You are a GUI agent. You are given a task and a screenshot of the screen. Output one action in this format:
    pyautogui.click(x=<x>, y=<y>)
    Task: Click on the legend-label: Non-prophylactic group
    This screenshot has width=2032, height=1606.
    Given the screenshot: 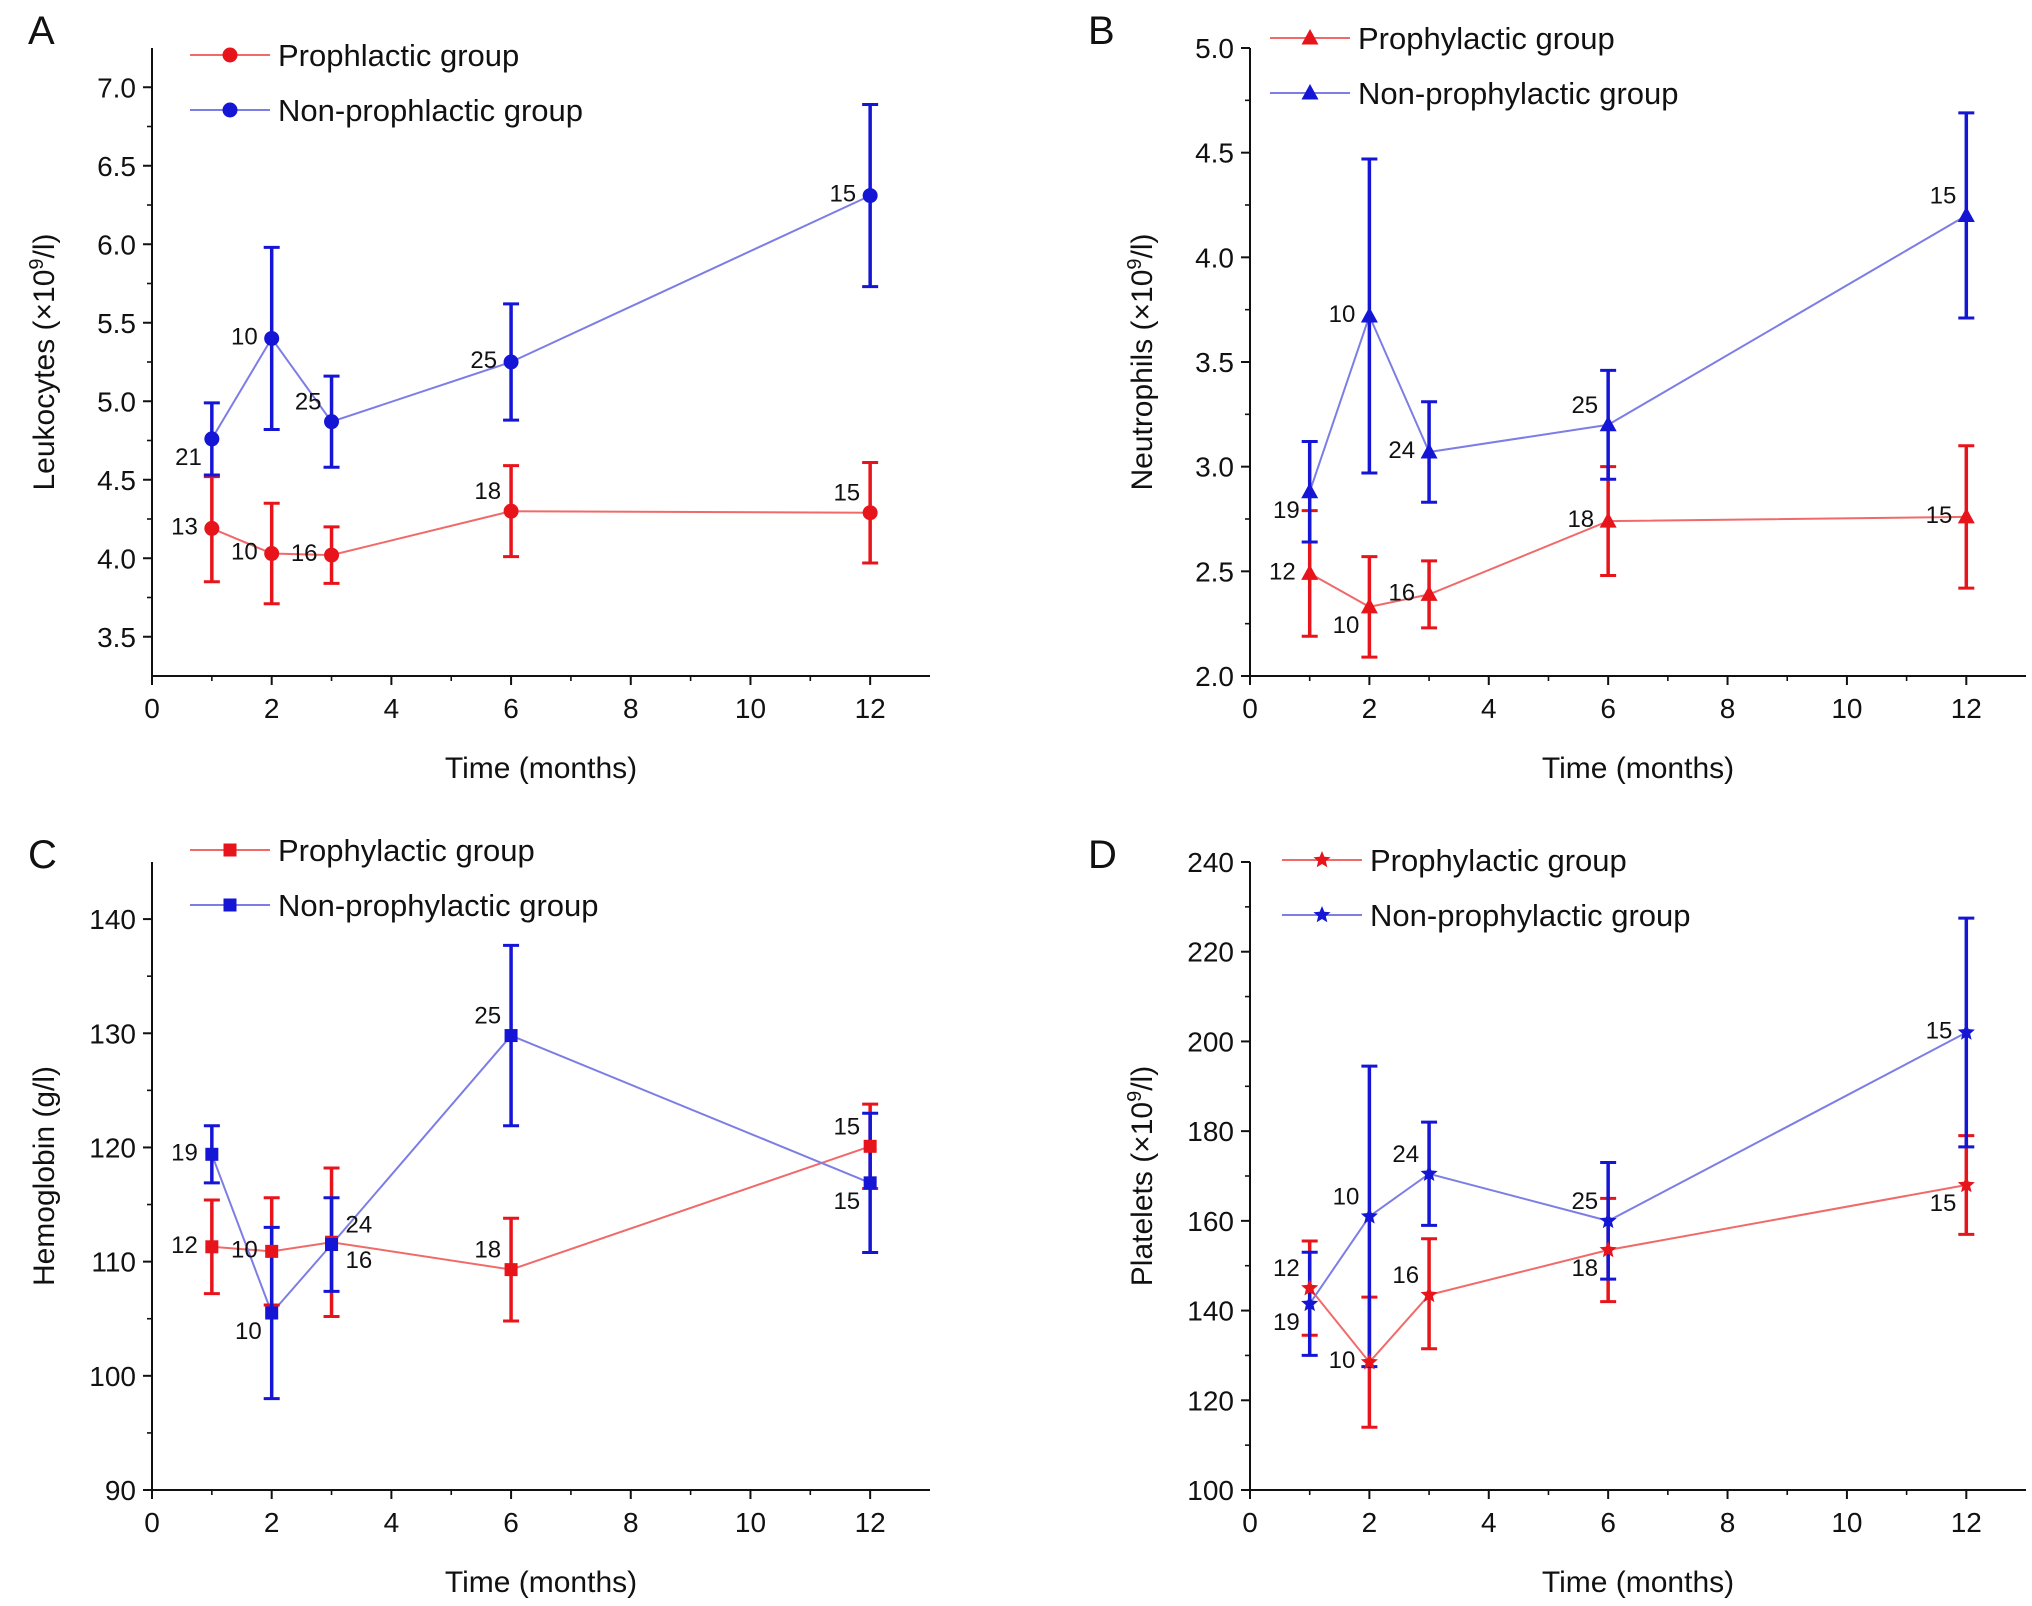 What is the action you would take?
    pyautogui.click(x=438, y=905)
    